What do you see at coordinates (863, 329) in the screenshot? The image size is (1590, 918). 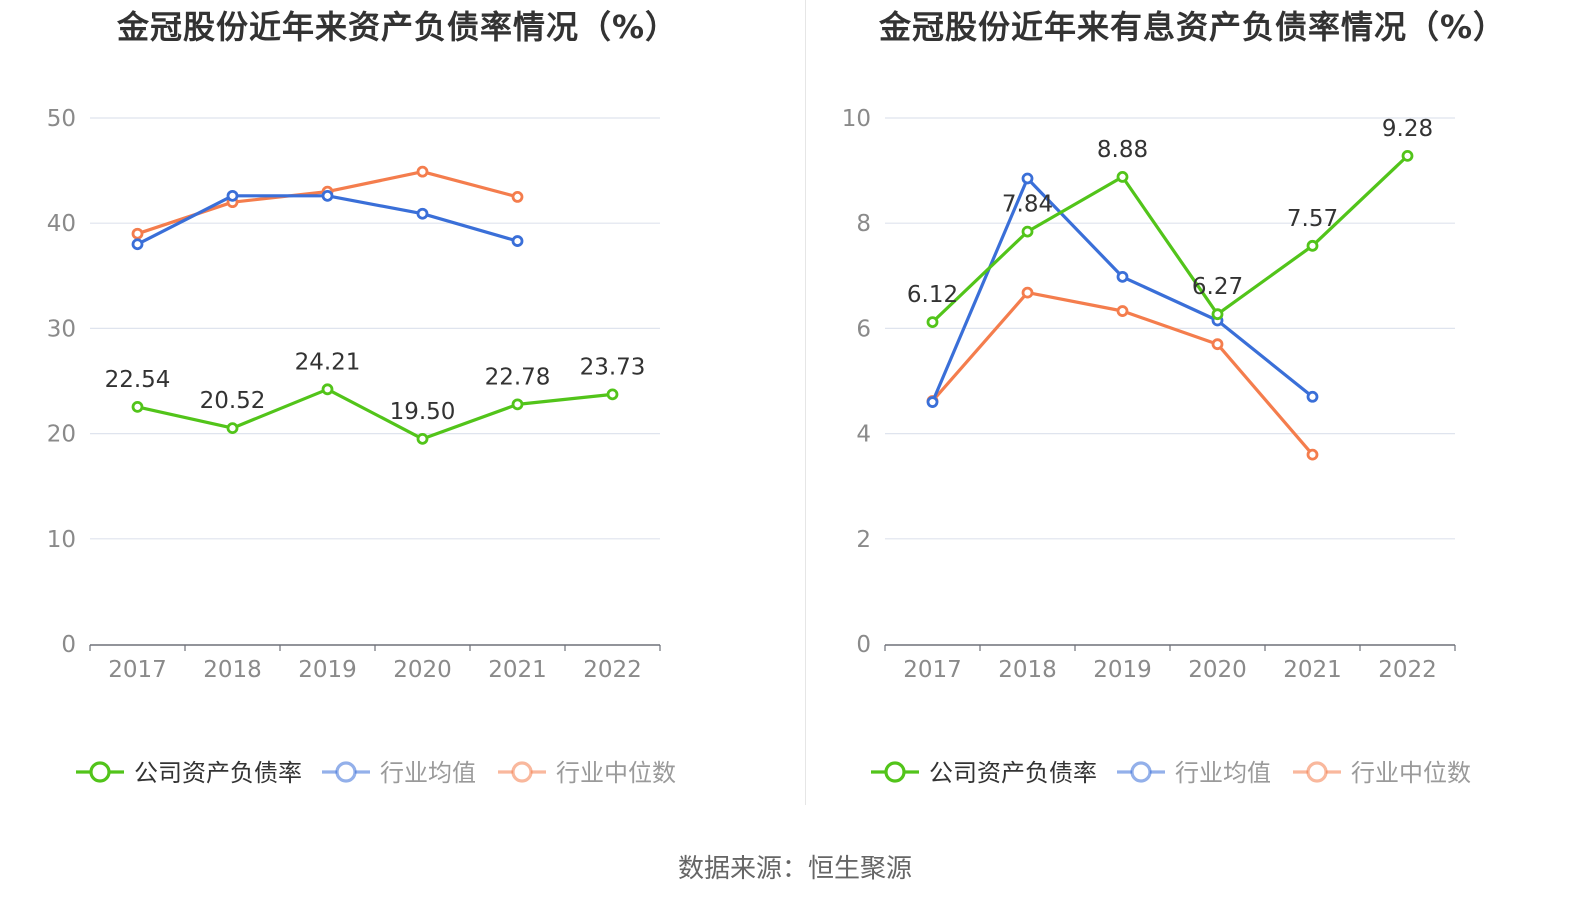 I see `y-tick-label: 6` at bounding box center [863, 329].